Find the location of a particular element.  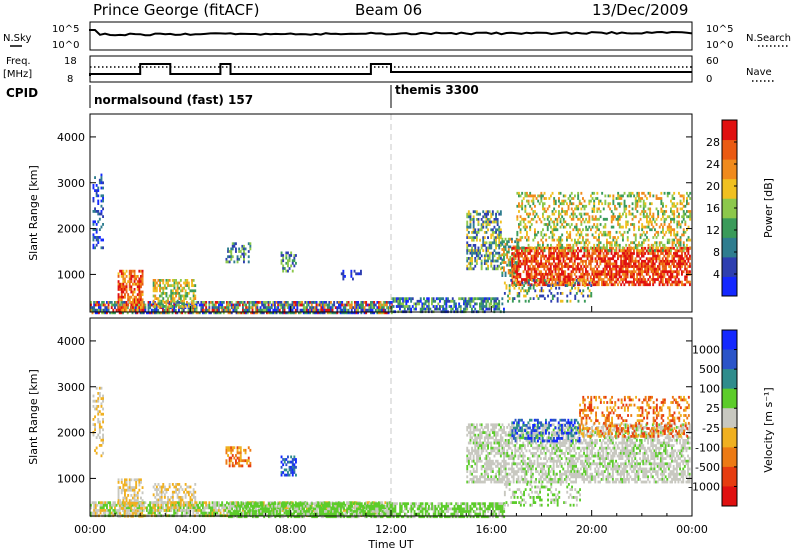

power-colorbar-tick: 24 is located at coordinates (713, 164).